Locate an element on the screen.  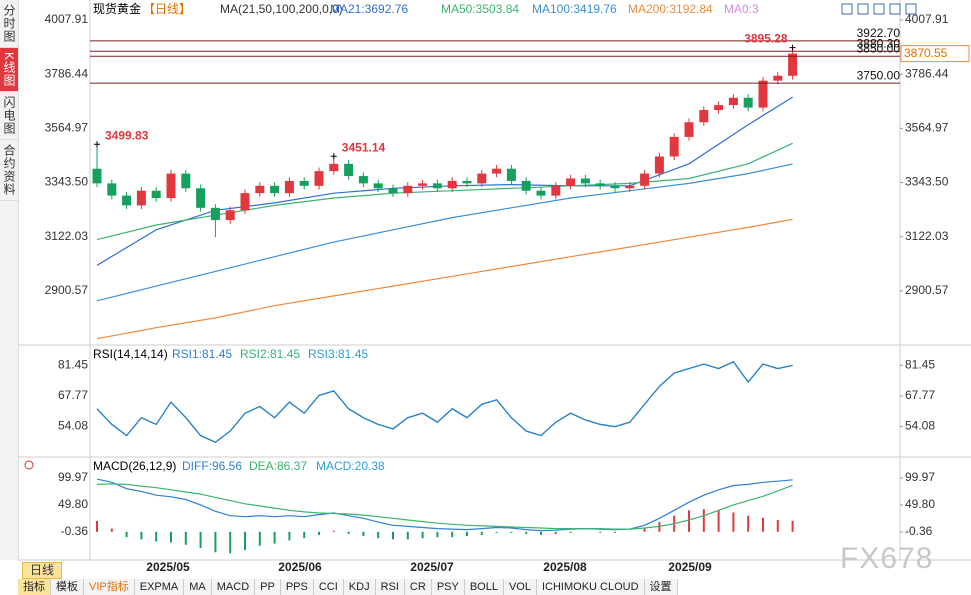
ma-params: MA(21,50,100,200,0,0) is located at coordinates (281, 9).